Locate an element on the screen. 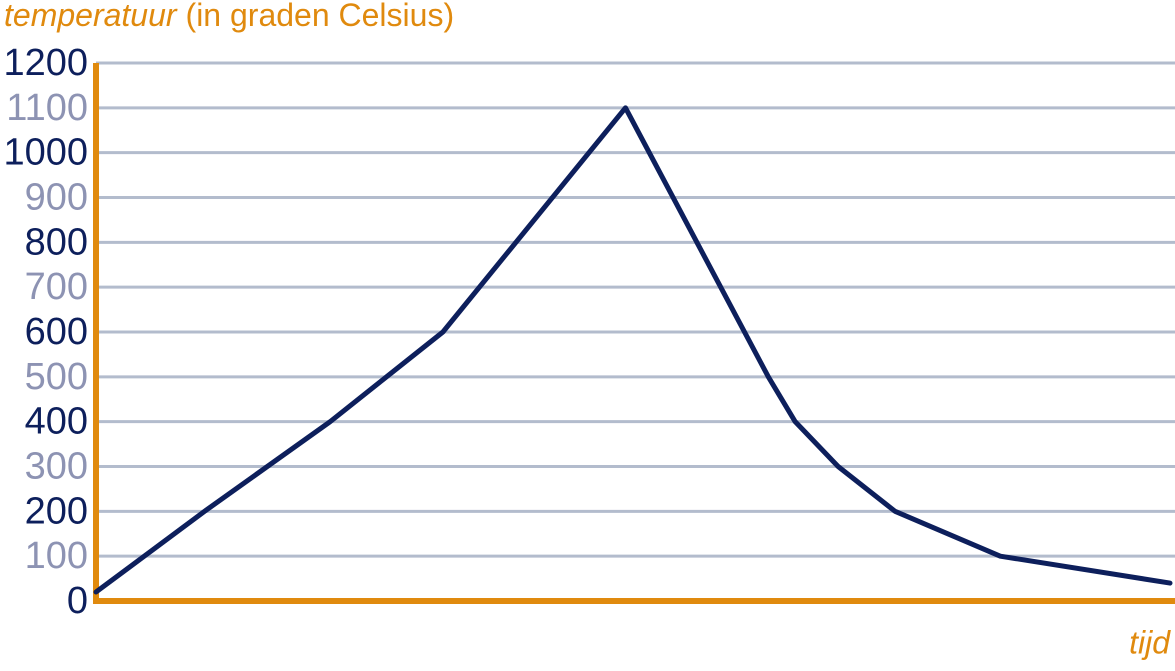  y-tick-label: 1100 is located at coordinates (47, 108).